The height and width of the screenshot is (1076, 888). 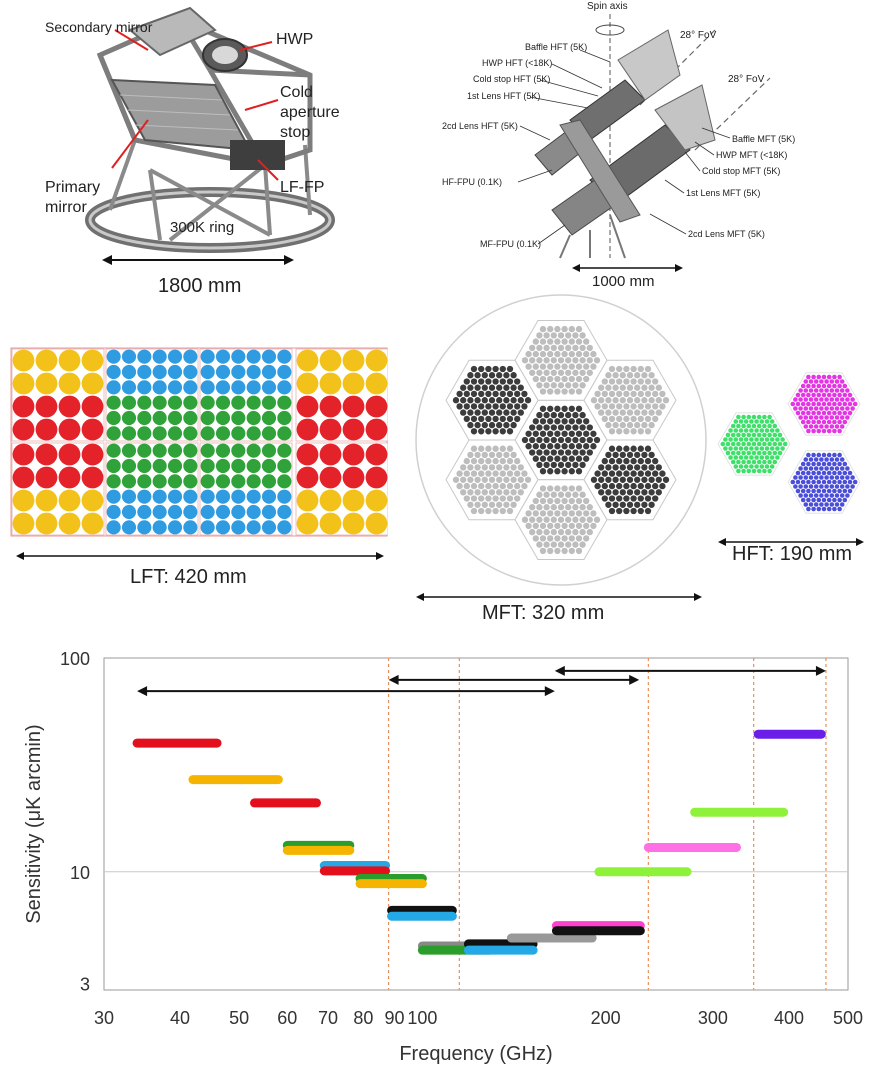 I want to click on label-fov-mft: 28° FoV, so click(x=746, y=79).